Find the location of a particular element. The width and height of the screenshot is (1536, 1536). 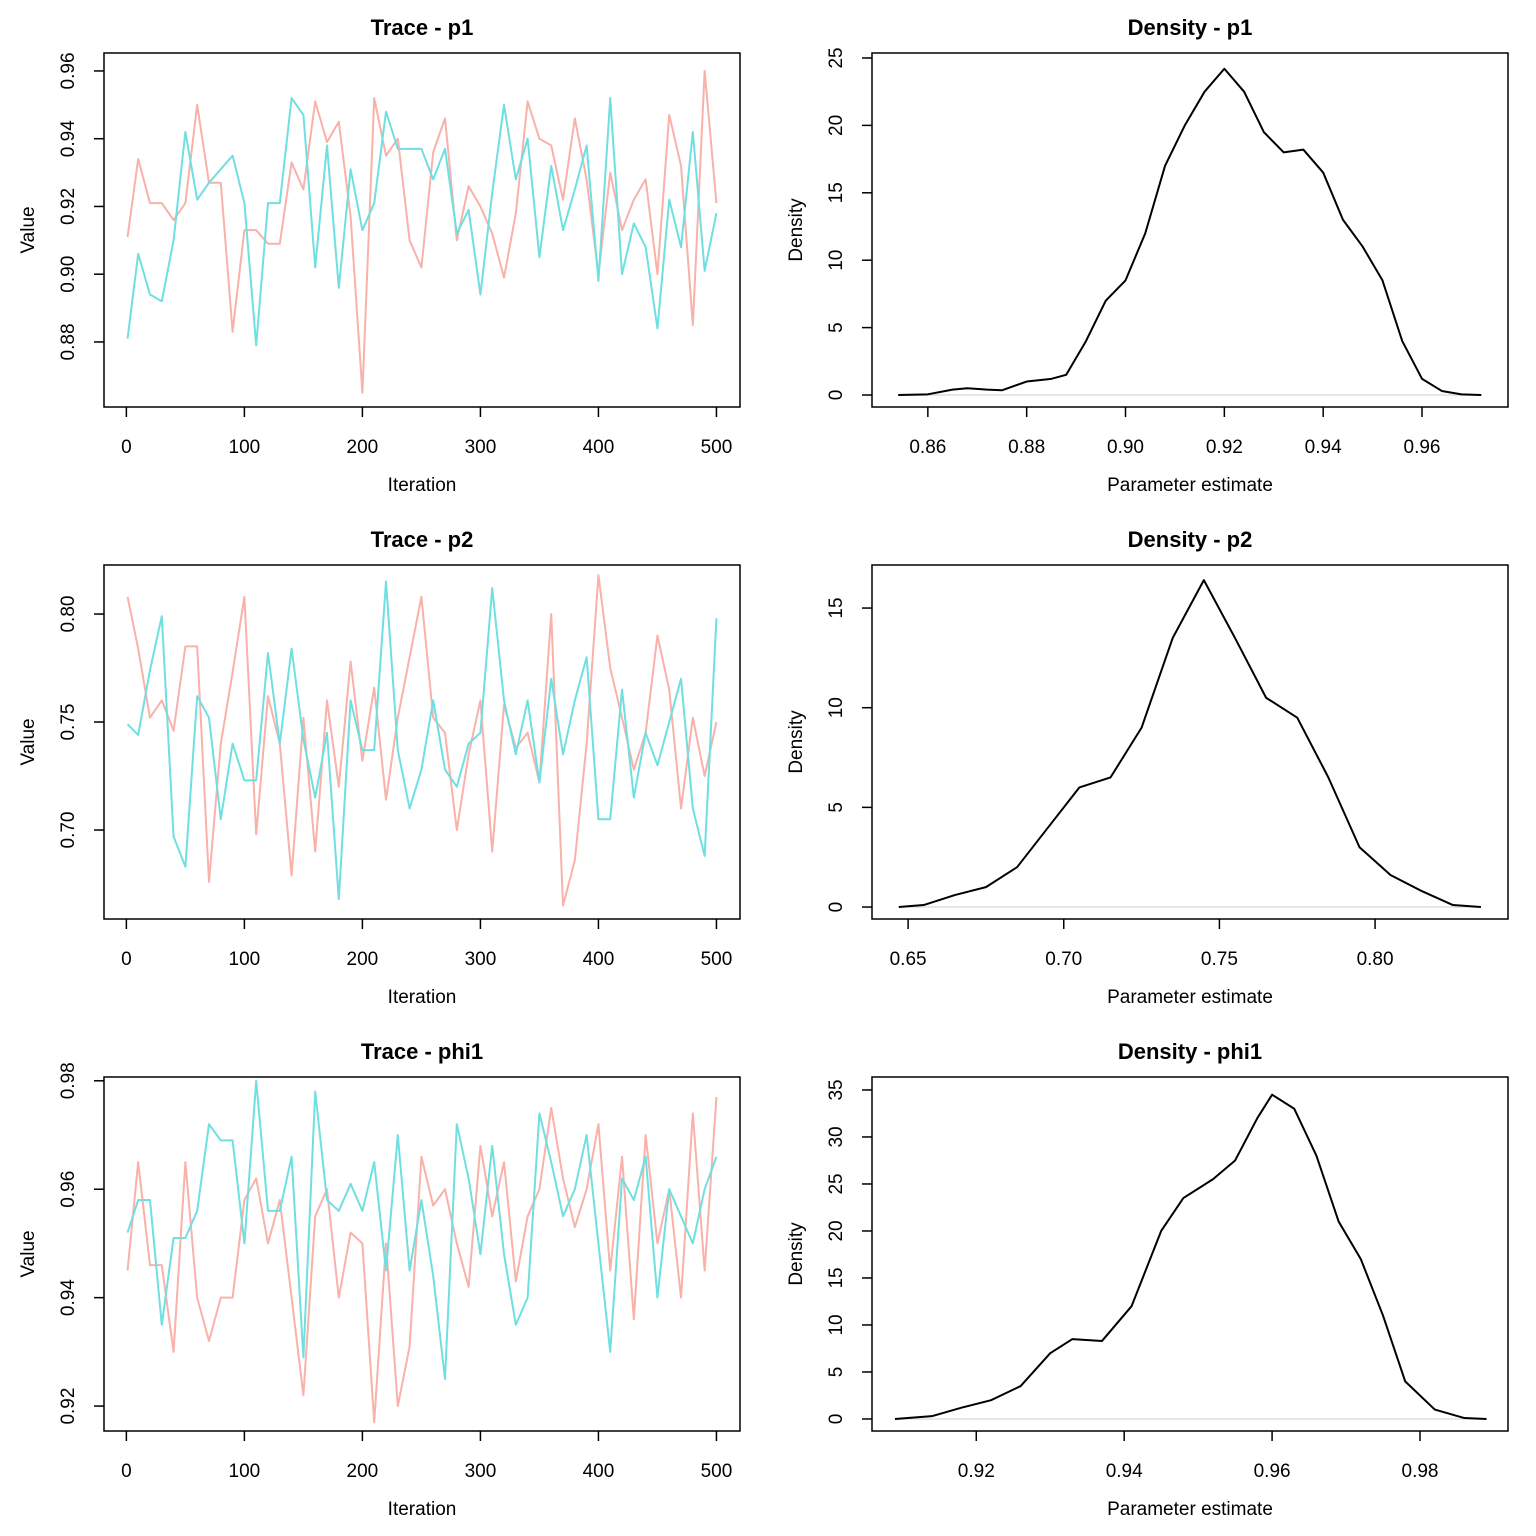

x-tick-label: 0.88 is located at coordinates (1026, 447).